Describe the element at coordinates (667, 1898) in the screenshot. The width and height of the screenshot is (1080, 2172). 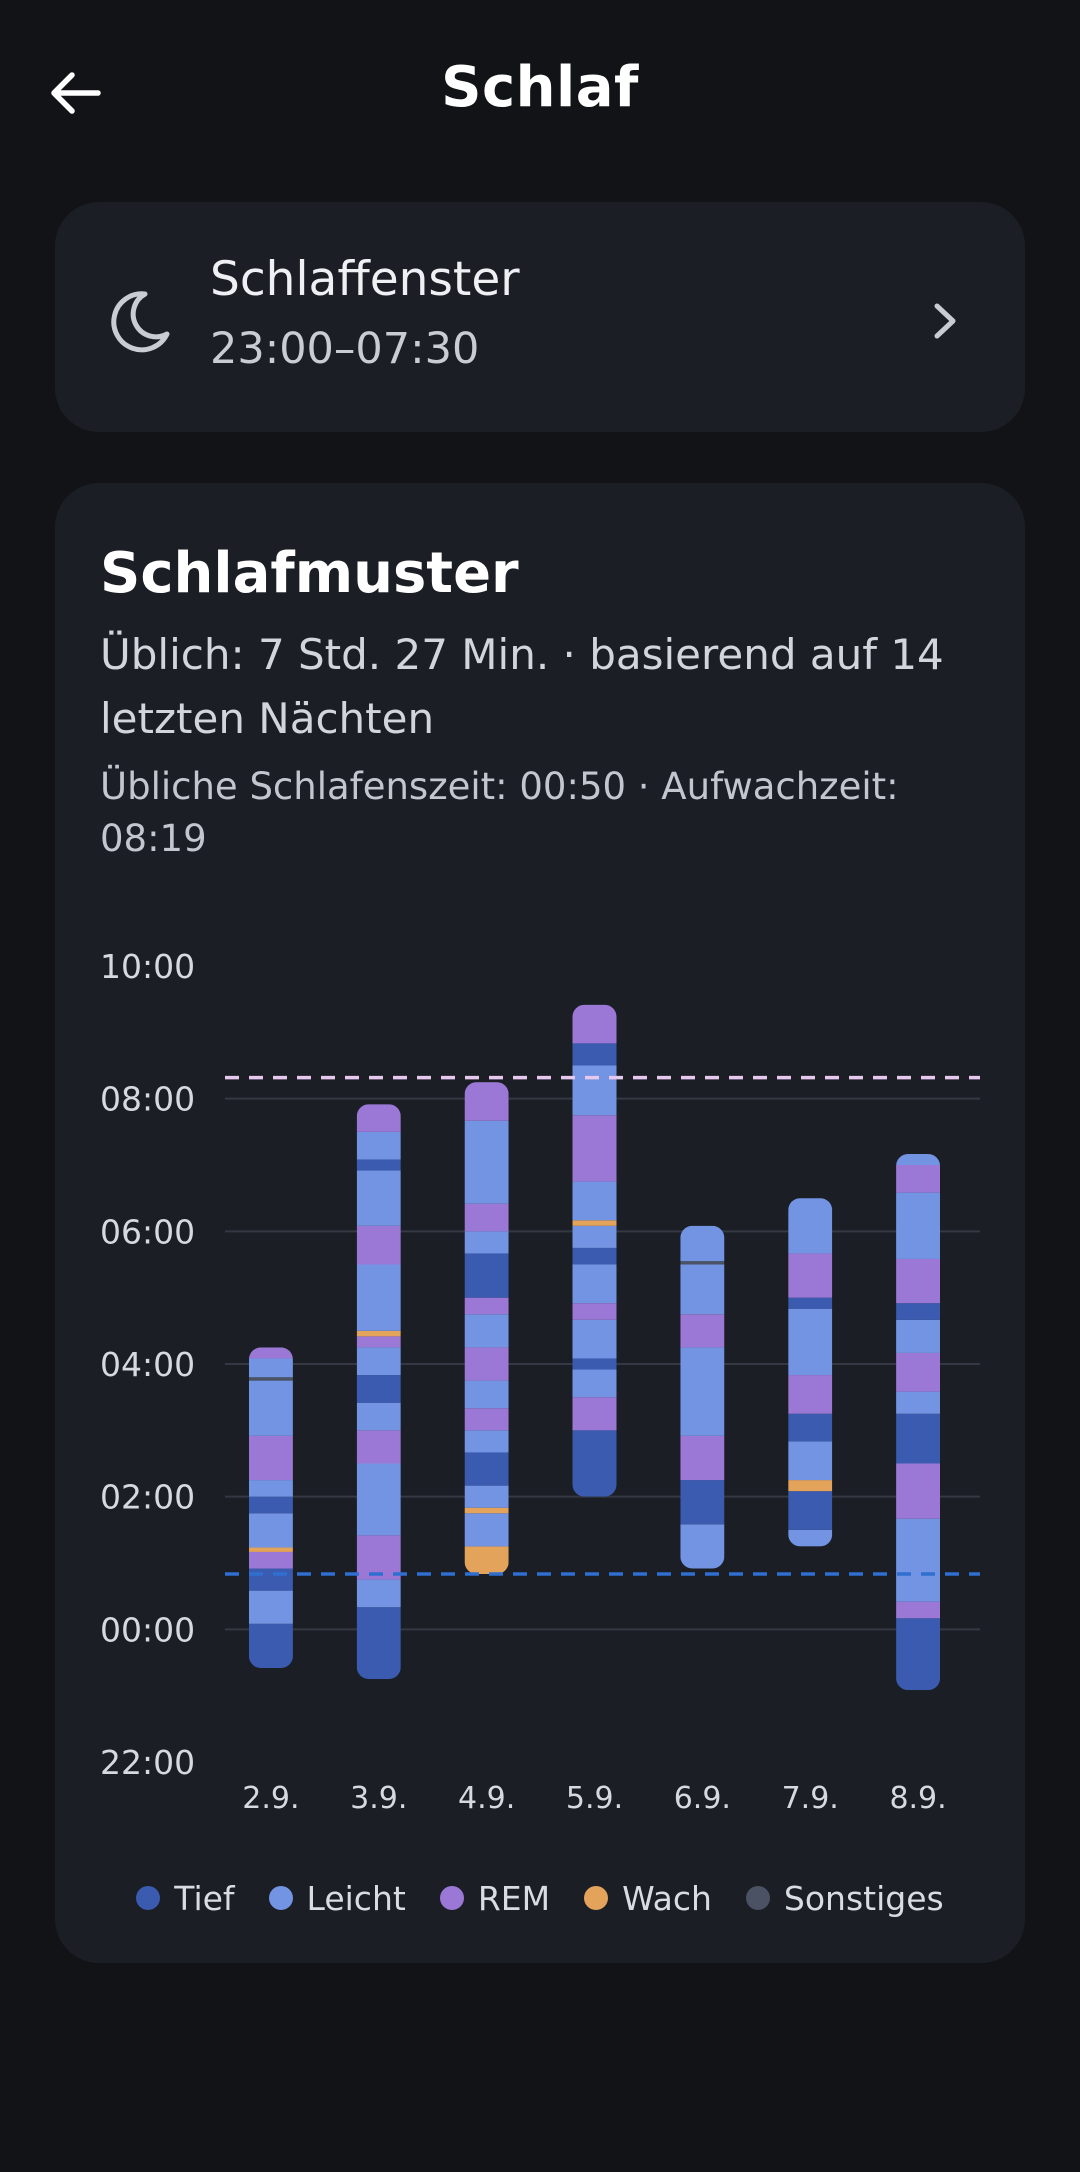
I see `legend-label: Wach` at that location.